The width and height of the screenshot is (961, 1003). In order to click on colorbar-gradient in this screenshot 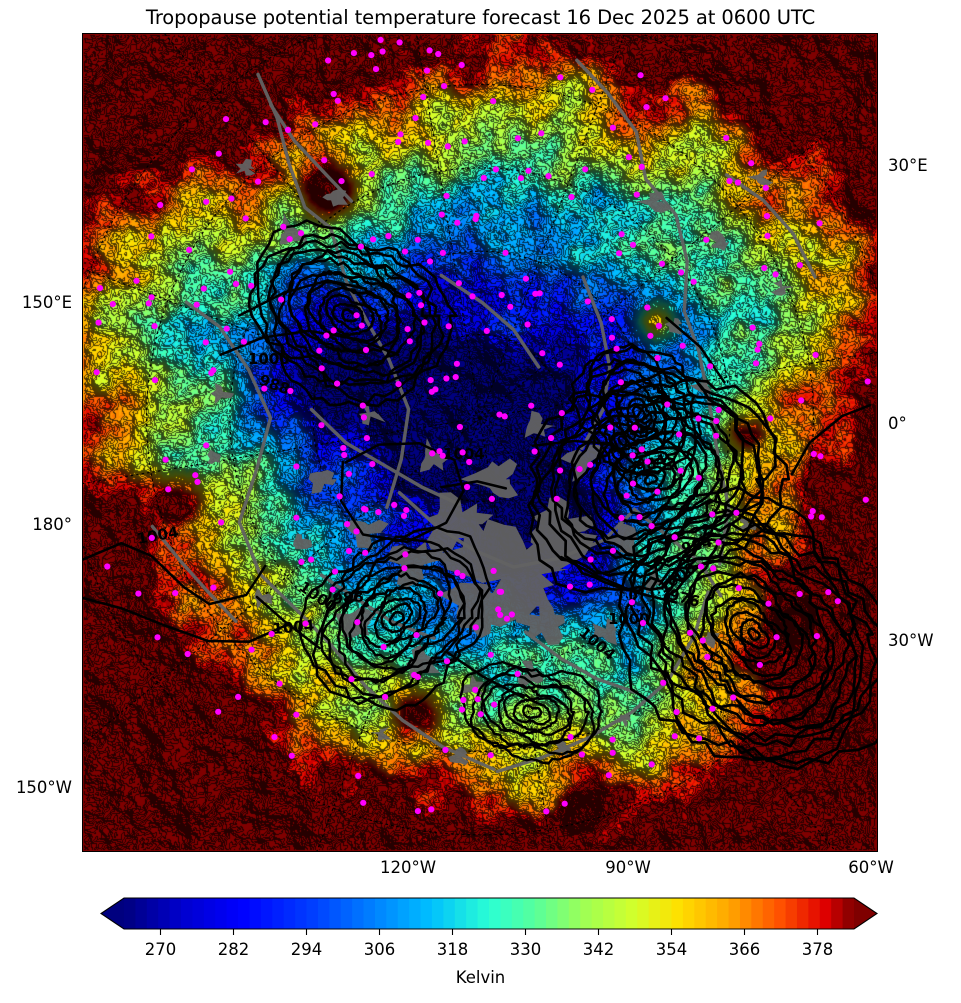, I will do `click(489, 916)`.